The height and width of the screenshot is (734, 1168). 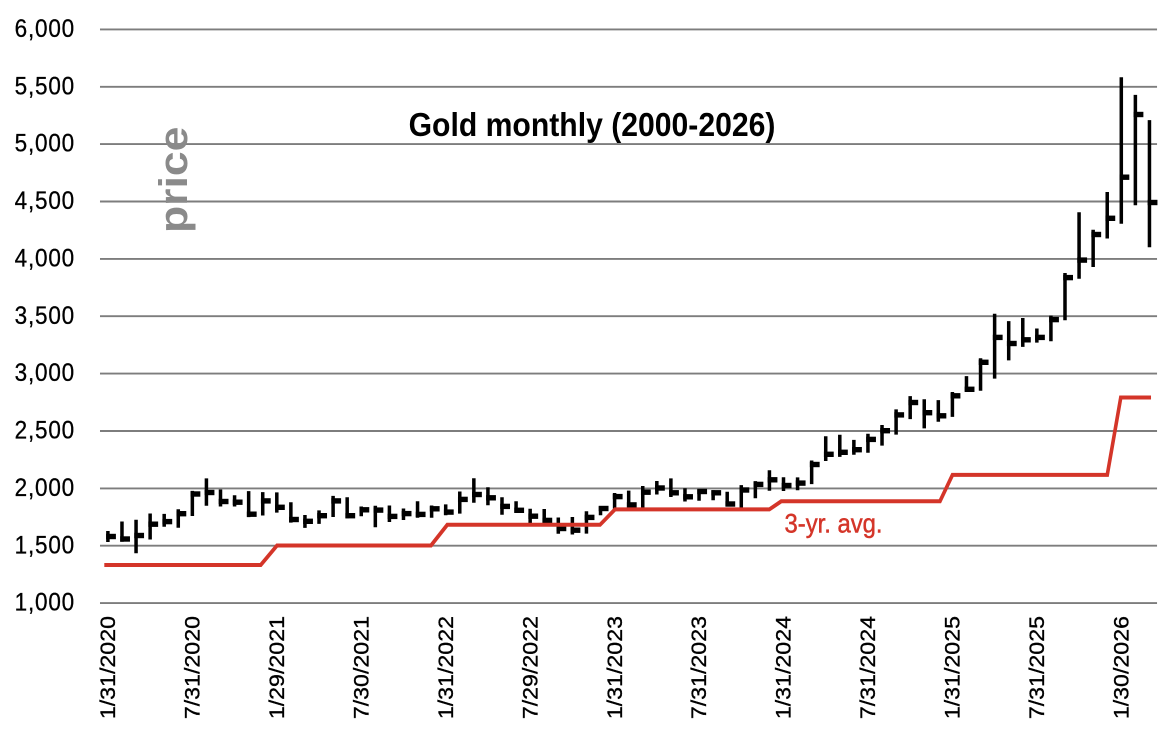 What do you see at coordinates (45, 29) in the screenshot?
I see `svg-text: 6,000` at bounding box center [45, 29].